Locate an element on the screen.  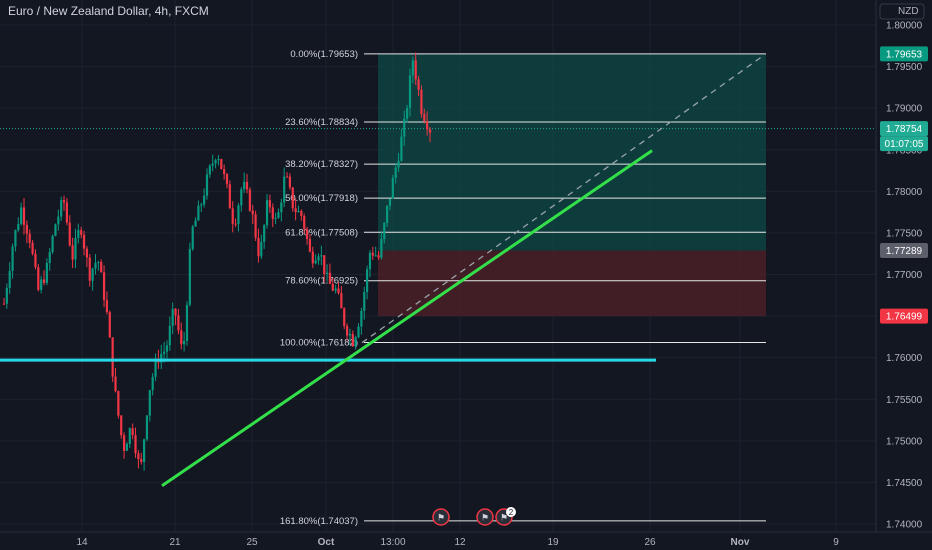
price-tick-label: 1.74500 is located at coordinates (904, 483).